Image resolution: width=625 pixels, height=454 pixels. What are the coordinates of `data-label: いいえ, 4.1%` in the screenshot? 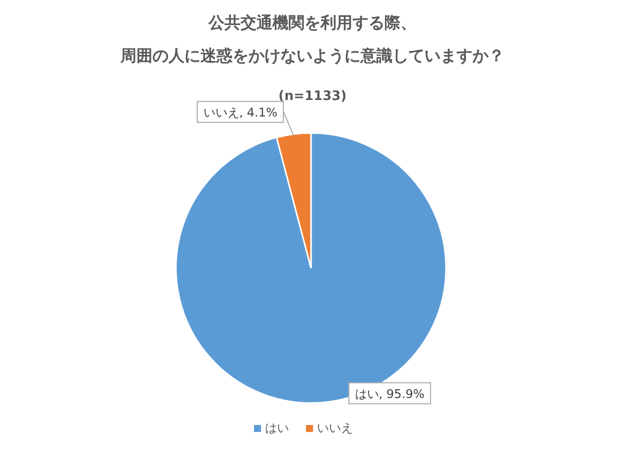 It's located at (240, 112).